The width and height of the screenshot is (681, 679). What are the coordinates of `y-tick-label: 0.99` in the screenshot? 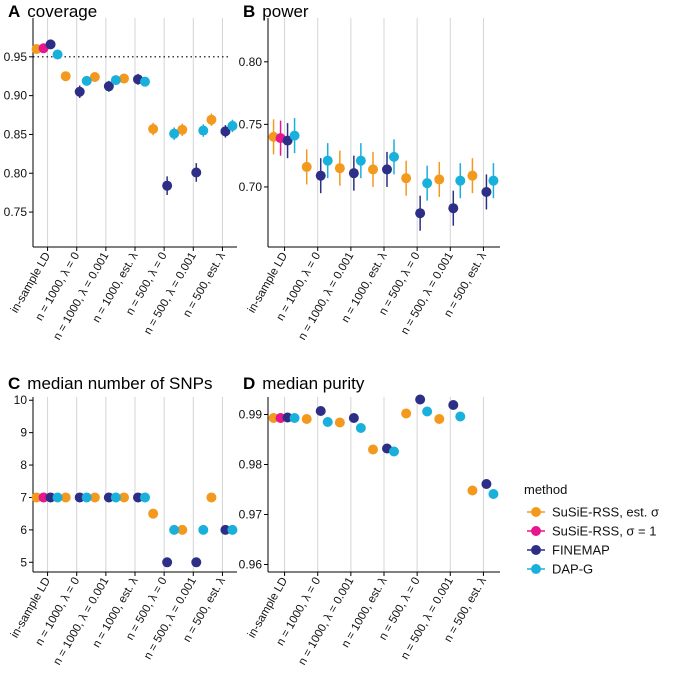 It's located at (251, 415).